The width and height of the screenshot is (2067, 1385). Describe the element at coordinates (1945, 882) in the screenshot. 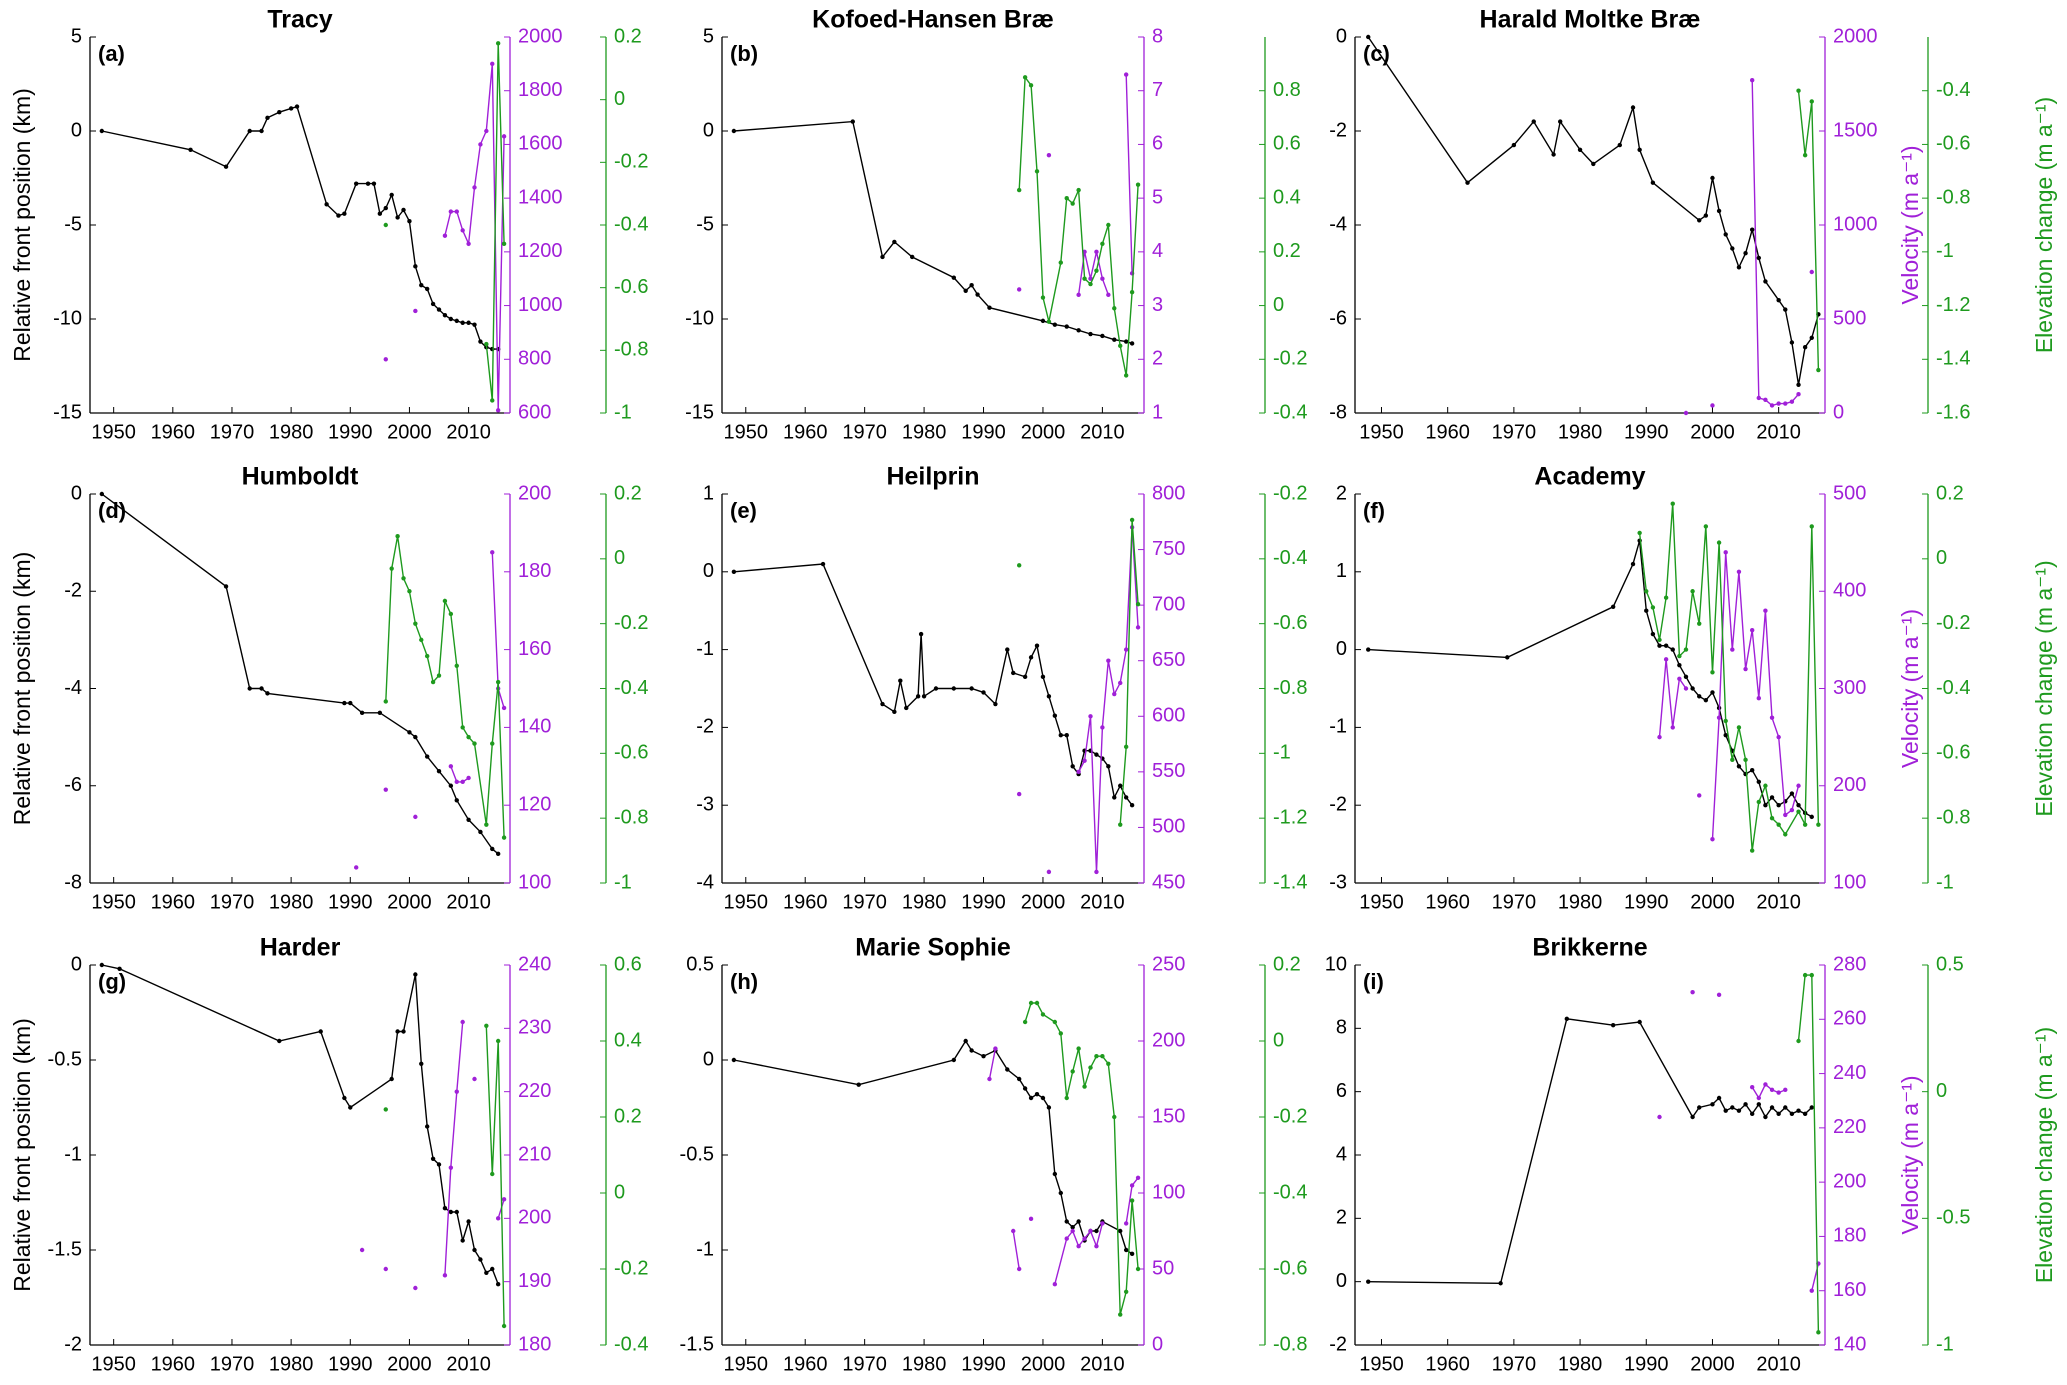

I see `y3-tick-label: -1` at that location.